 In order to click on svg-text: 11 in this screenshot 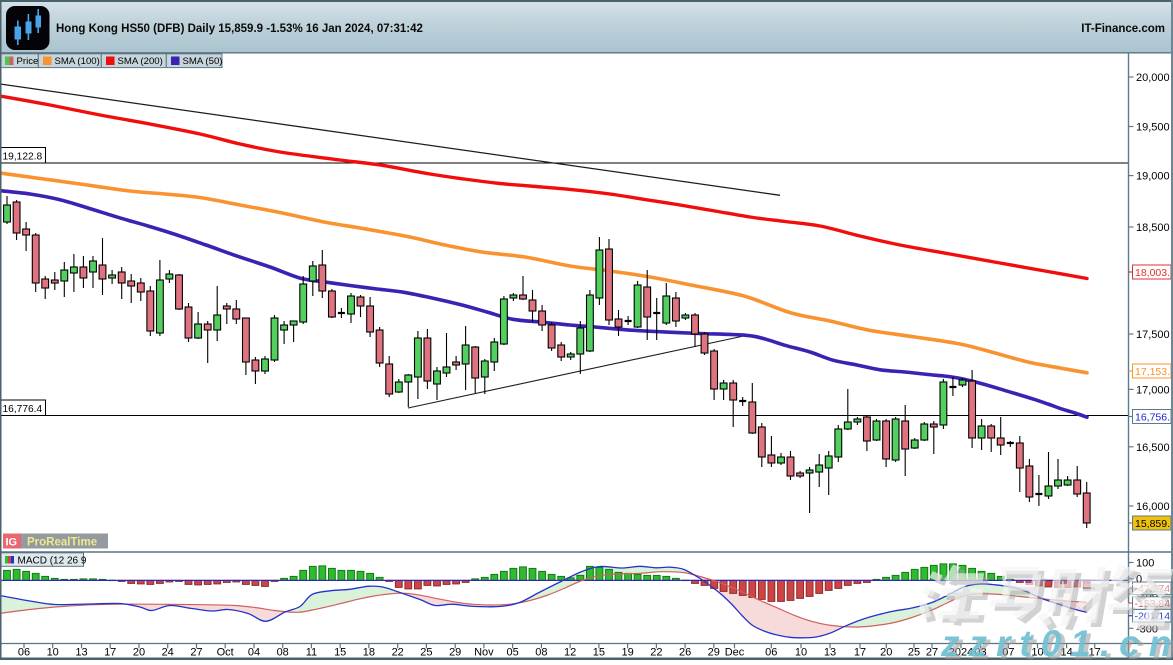, I will do `click(311, 653)`.